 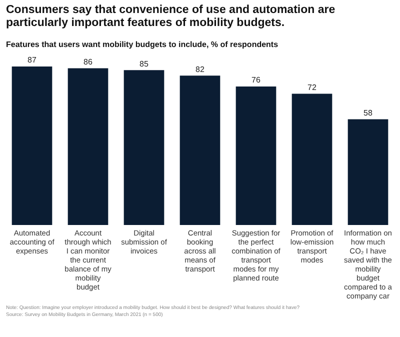 I want to click on chart-title: Consumers say that convenience of use and automation are particularly important features of mobility budgets., so click(x=171, y=17).